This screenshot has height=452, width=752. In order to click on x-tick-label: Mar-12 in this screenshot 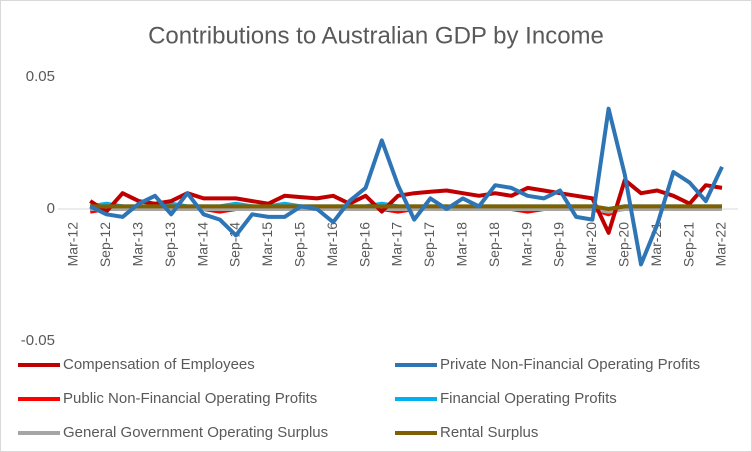, I will do `click(73, 244)`.